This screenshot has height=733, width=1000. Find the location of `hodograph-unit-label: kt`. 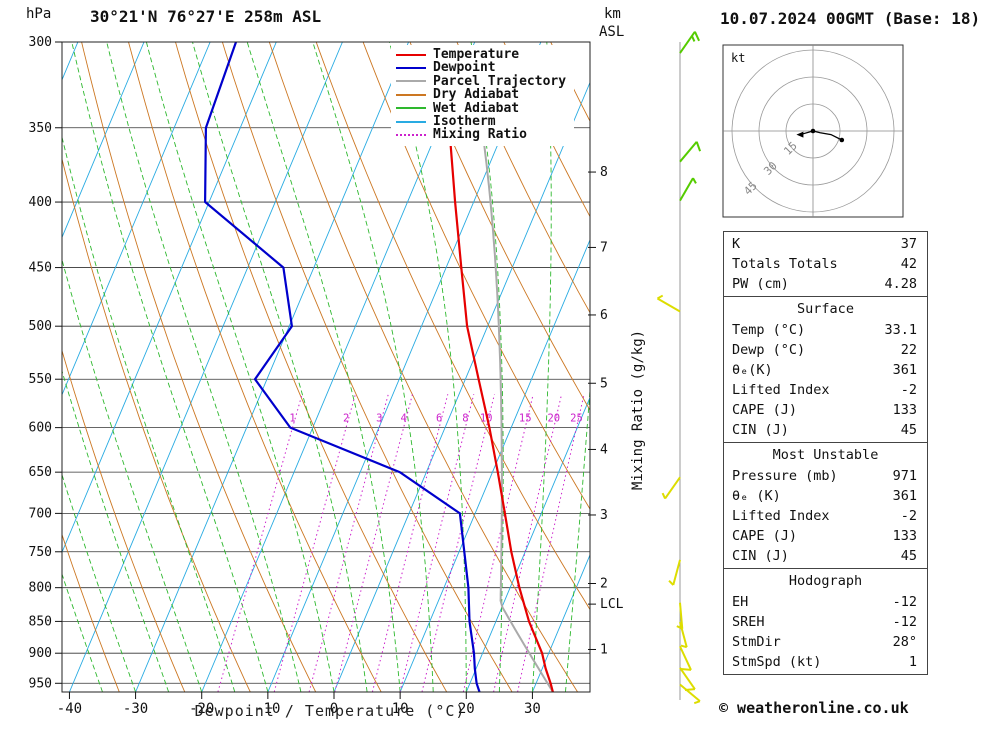

hodograph-unit-label: kt is located at coordinates (738, 58).